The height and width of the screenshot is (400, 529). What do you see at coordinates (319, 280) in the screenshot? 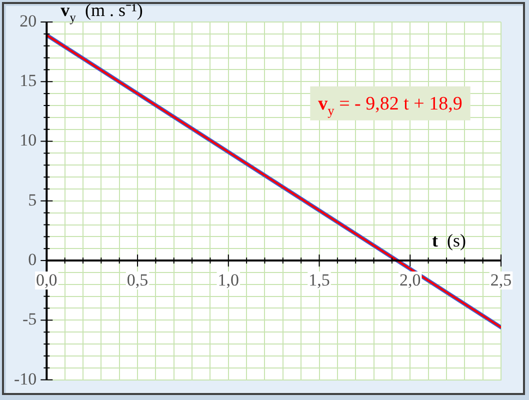
I see `x-tick-label: 1,5` at bounding box center [319, 280].